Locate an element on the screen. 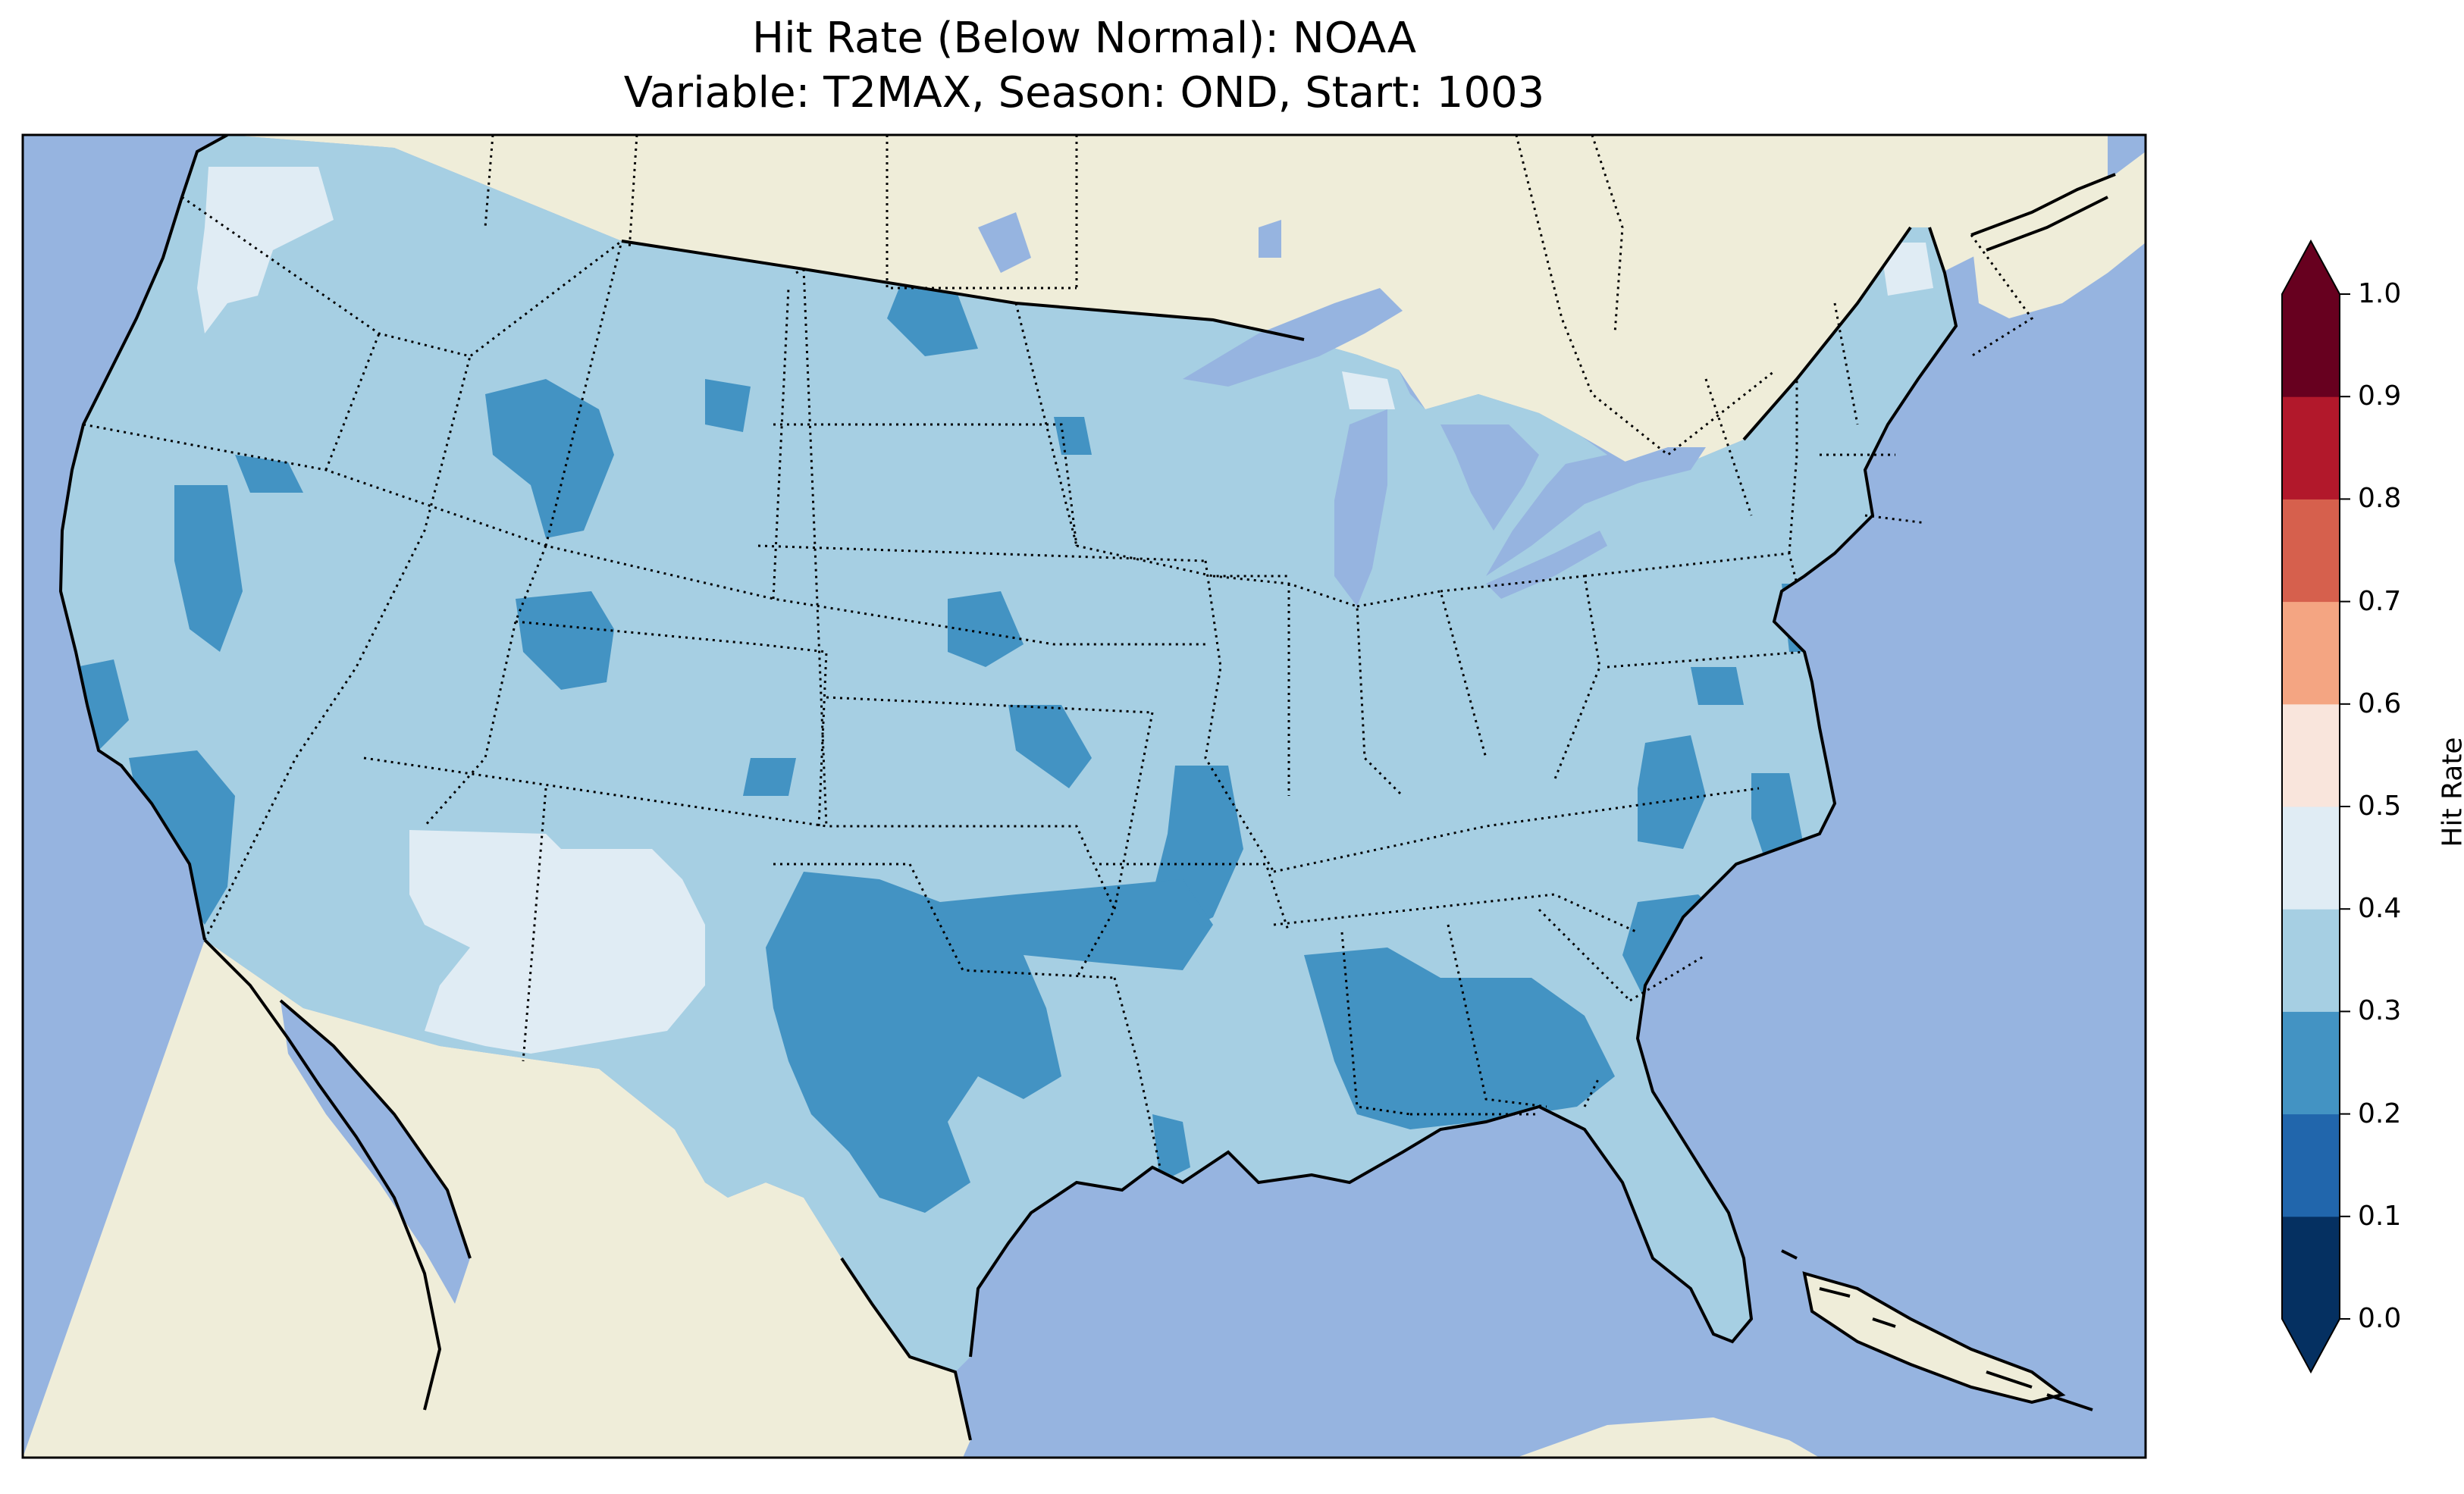  patch-greatlakes-high is located at coordinates (1369, 390).